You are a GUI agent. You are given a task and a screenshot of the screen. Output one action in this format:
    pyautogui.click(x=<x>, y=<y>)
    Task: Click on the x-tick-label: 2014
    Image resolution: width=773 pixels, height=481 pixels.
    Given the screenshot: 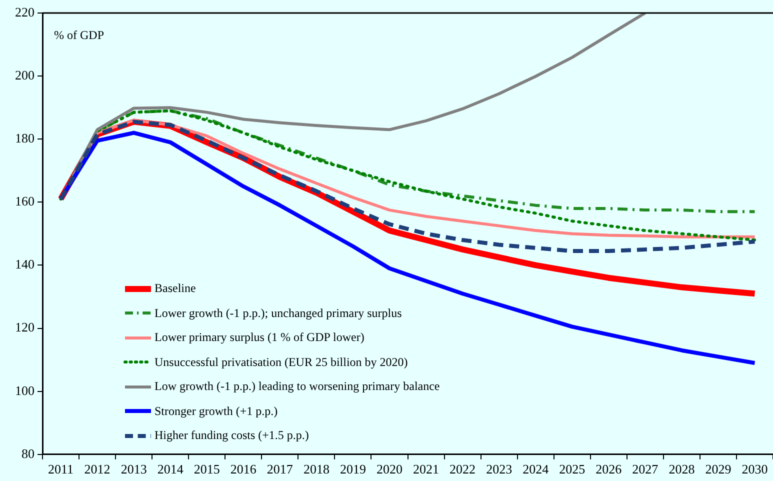 What is the action you would take?
    pyautogui.click(x=170, y=469)
    